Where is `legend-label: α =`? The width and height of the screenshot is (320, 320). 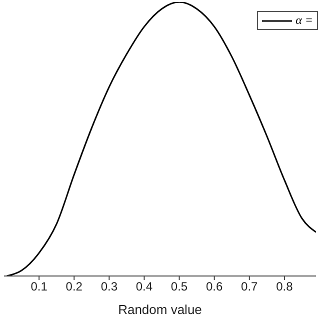
legend-label: α = is located at coordinates (304, 20).